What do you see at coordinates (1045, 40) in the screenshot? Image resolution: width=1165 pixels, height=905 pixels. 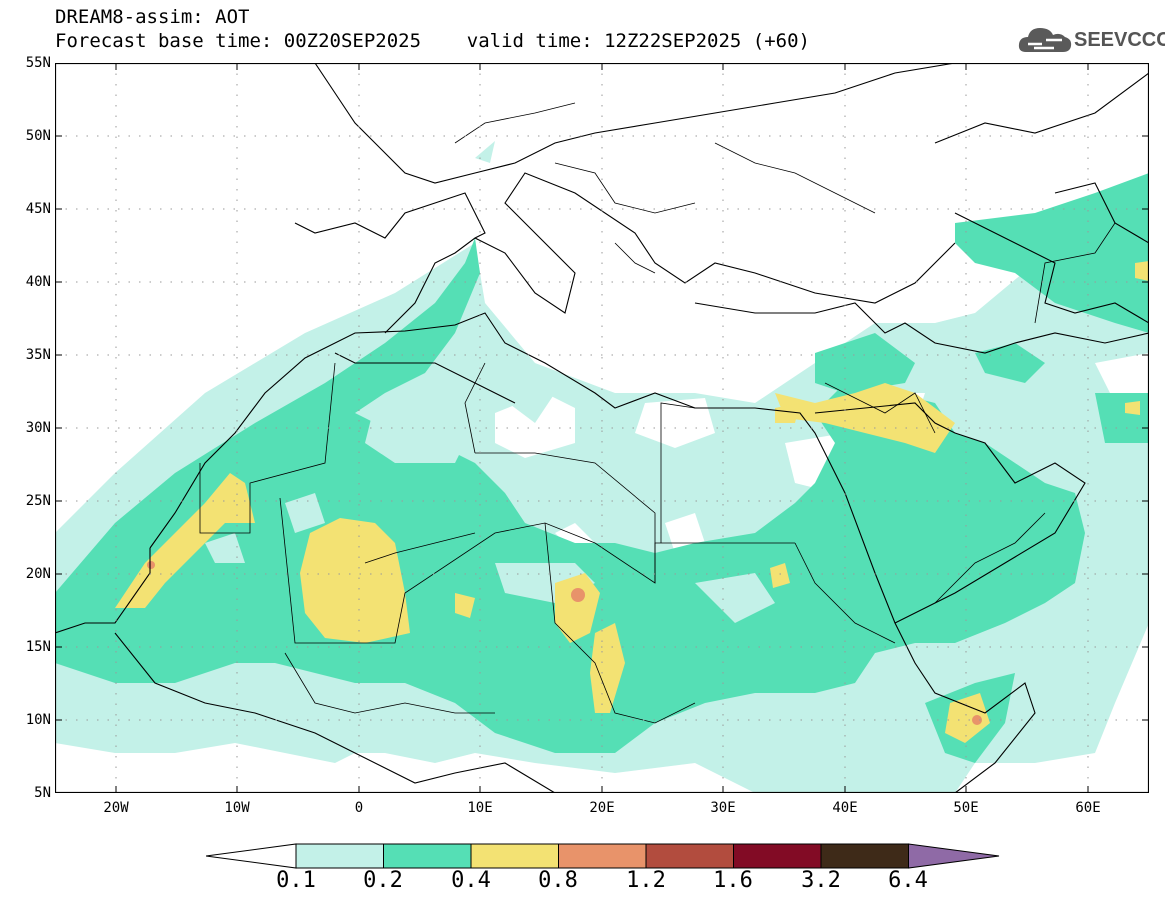 I see `cloud-icon` at bounding box center [1045, 40].